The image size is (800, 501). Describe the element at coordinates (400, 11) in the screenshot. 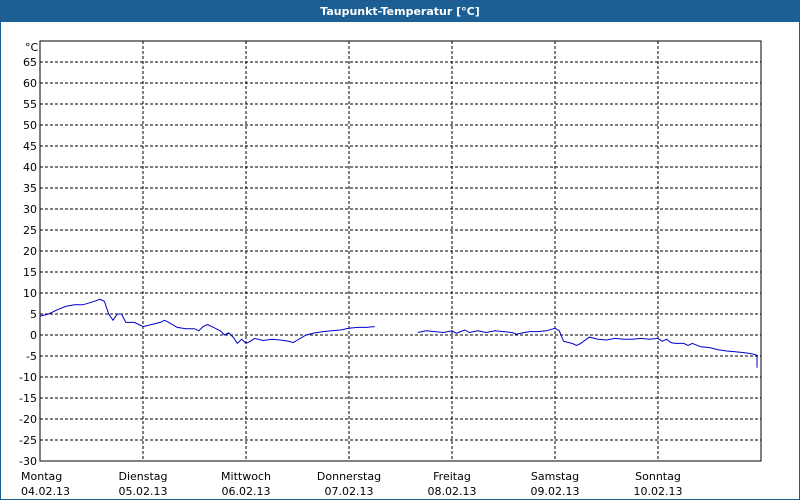

I see `chart-title: Taupunkt-Temperatur [°C]` at that location.